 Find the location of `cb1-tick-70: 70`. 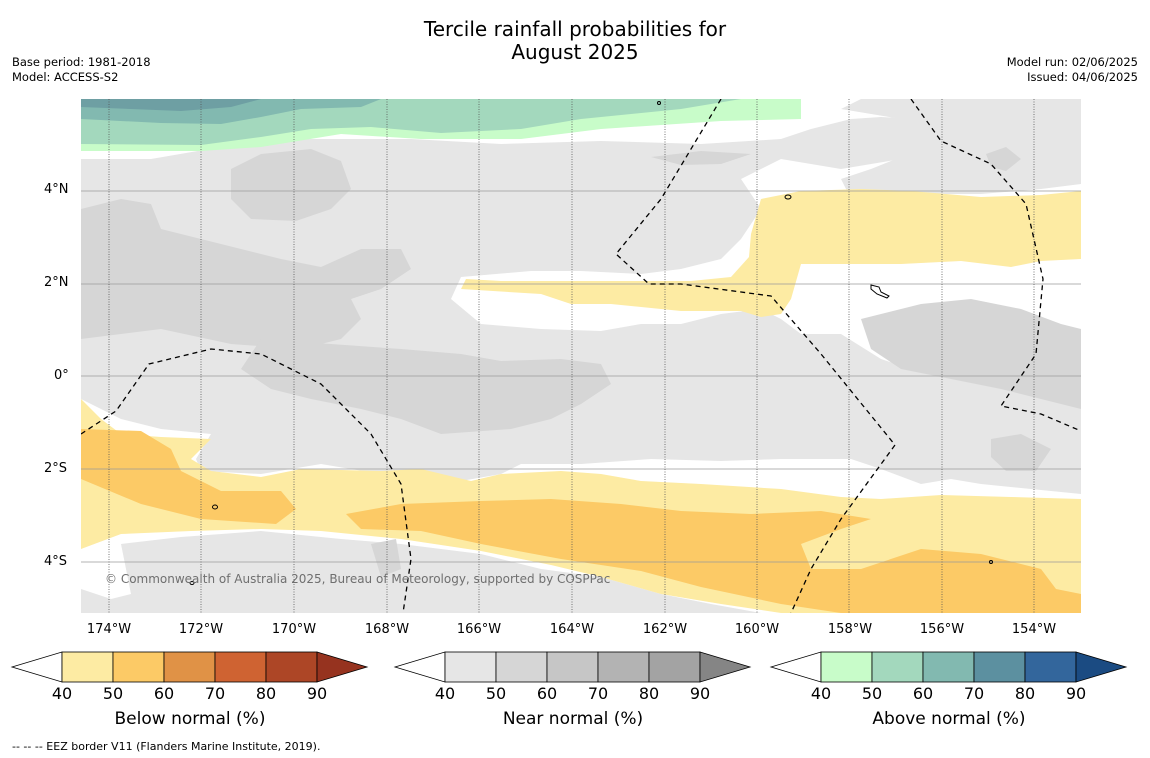

cb1-tick-70: 70 is located at coordinates (215, 693).